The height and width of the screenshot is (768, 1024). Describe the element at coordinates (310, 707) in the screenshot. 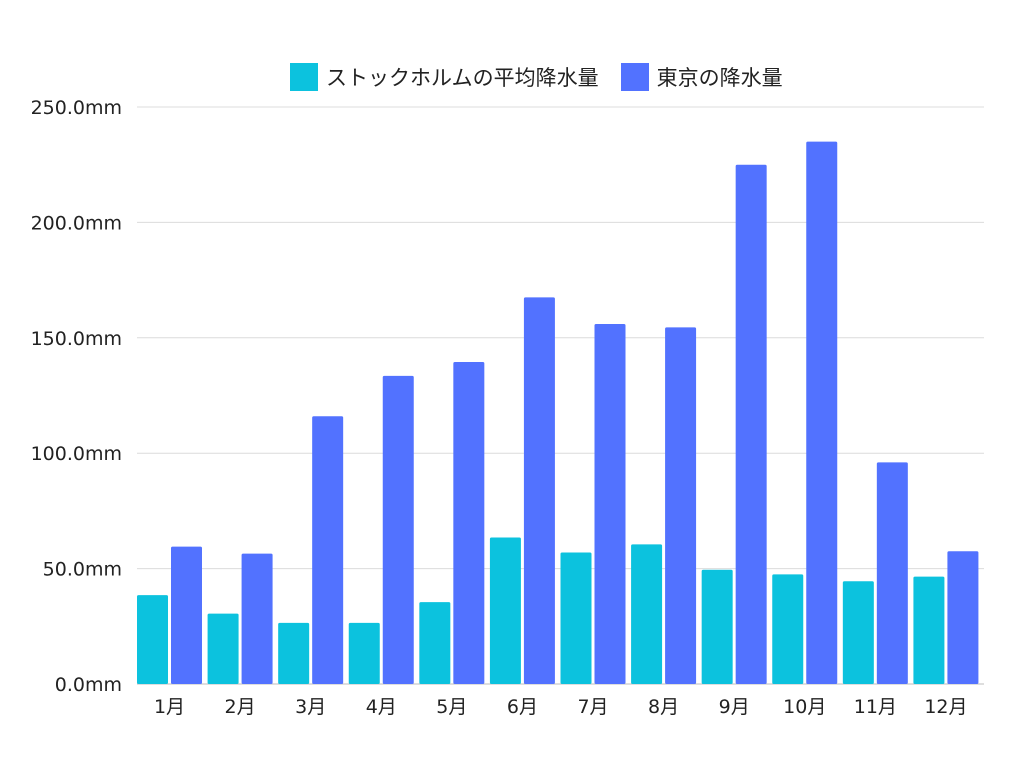

I see `x-tick-label: 3月` at that location.